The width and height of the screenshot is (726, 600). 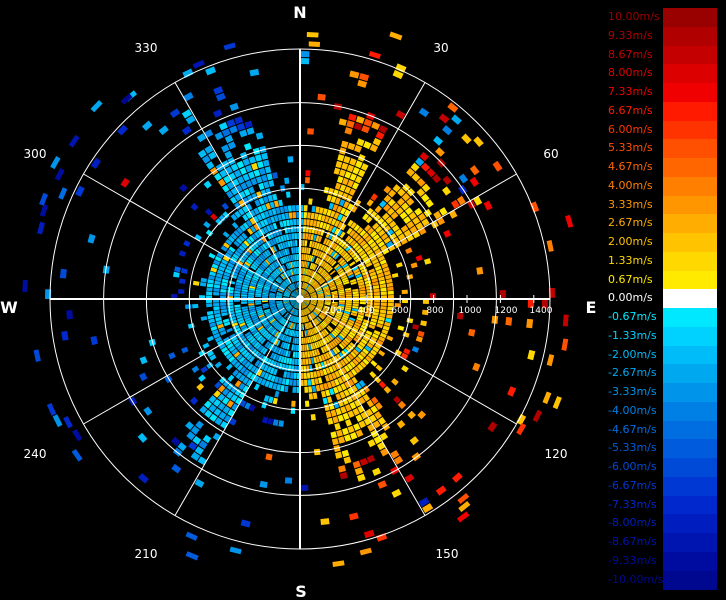 I want to click on legend-swatch, so click(x=690, y=261).